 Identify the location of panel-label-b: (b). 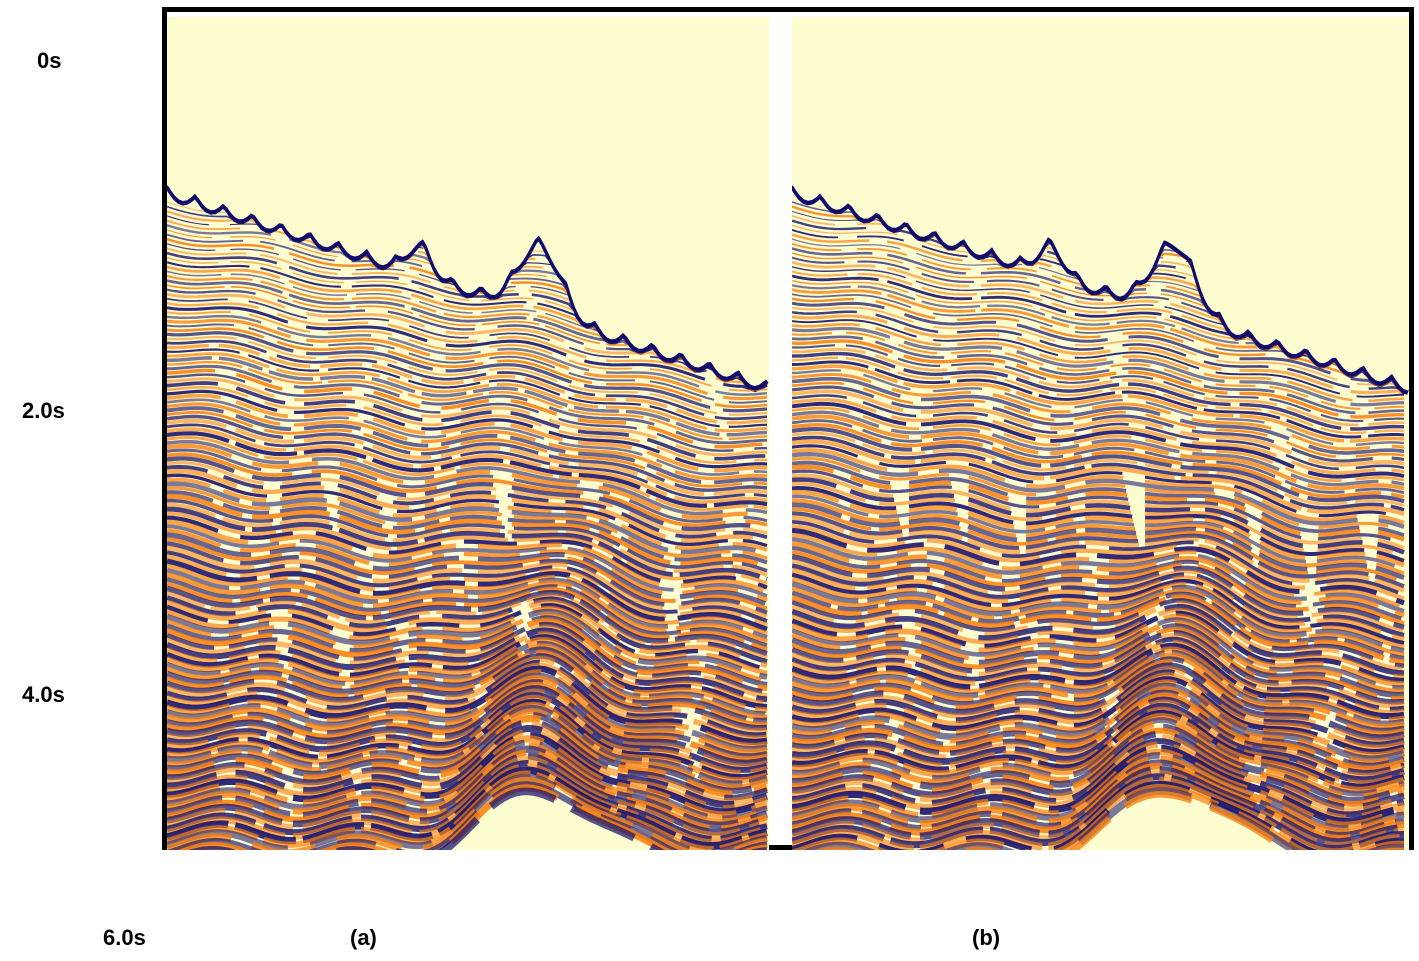
(986, 937).